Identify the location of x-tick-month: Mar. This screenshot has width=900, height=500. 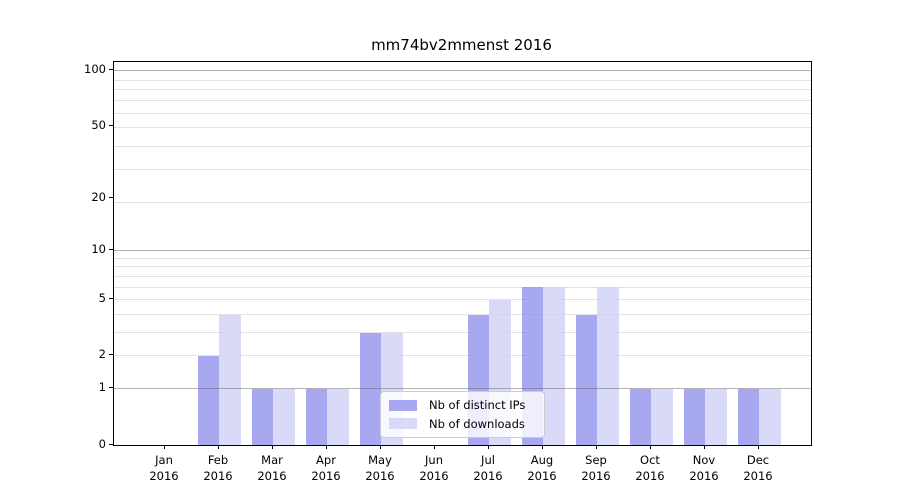
(272, 460).